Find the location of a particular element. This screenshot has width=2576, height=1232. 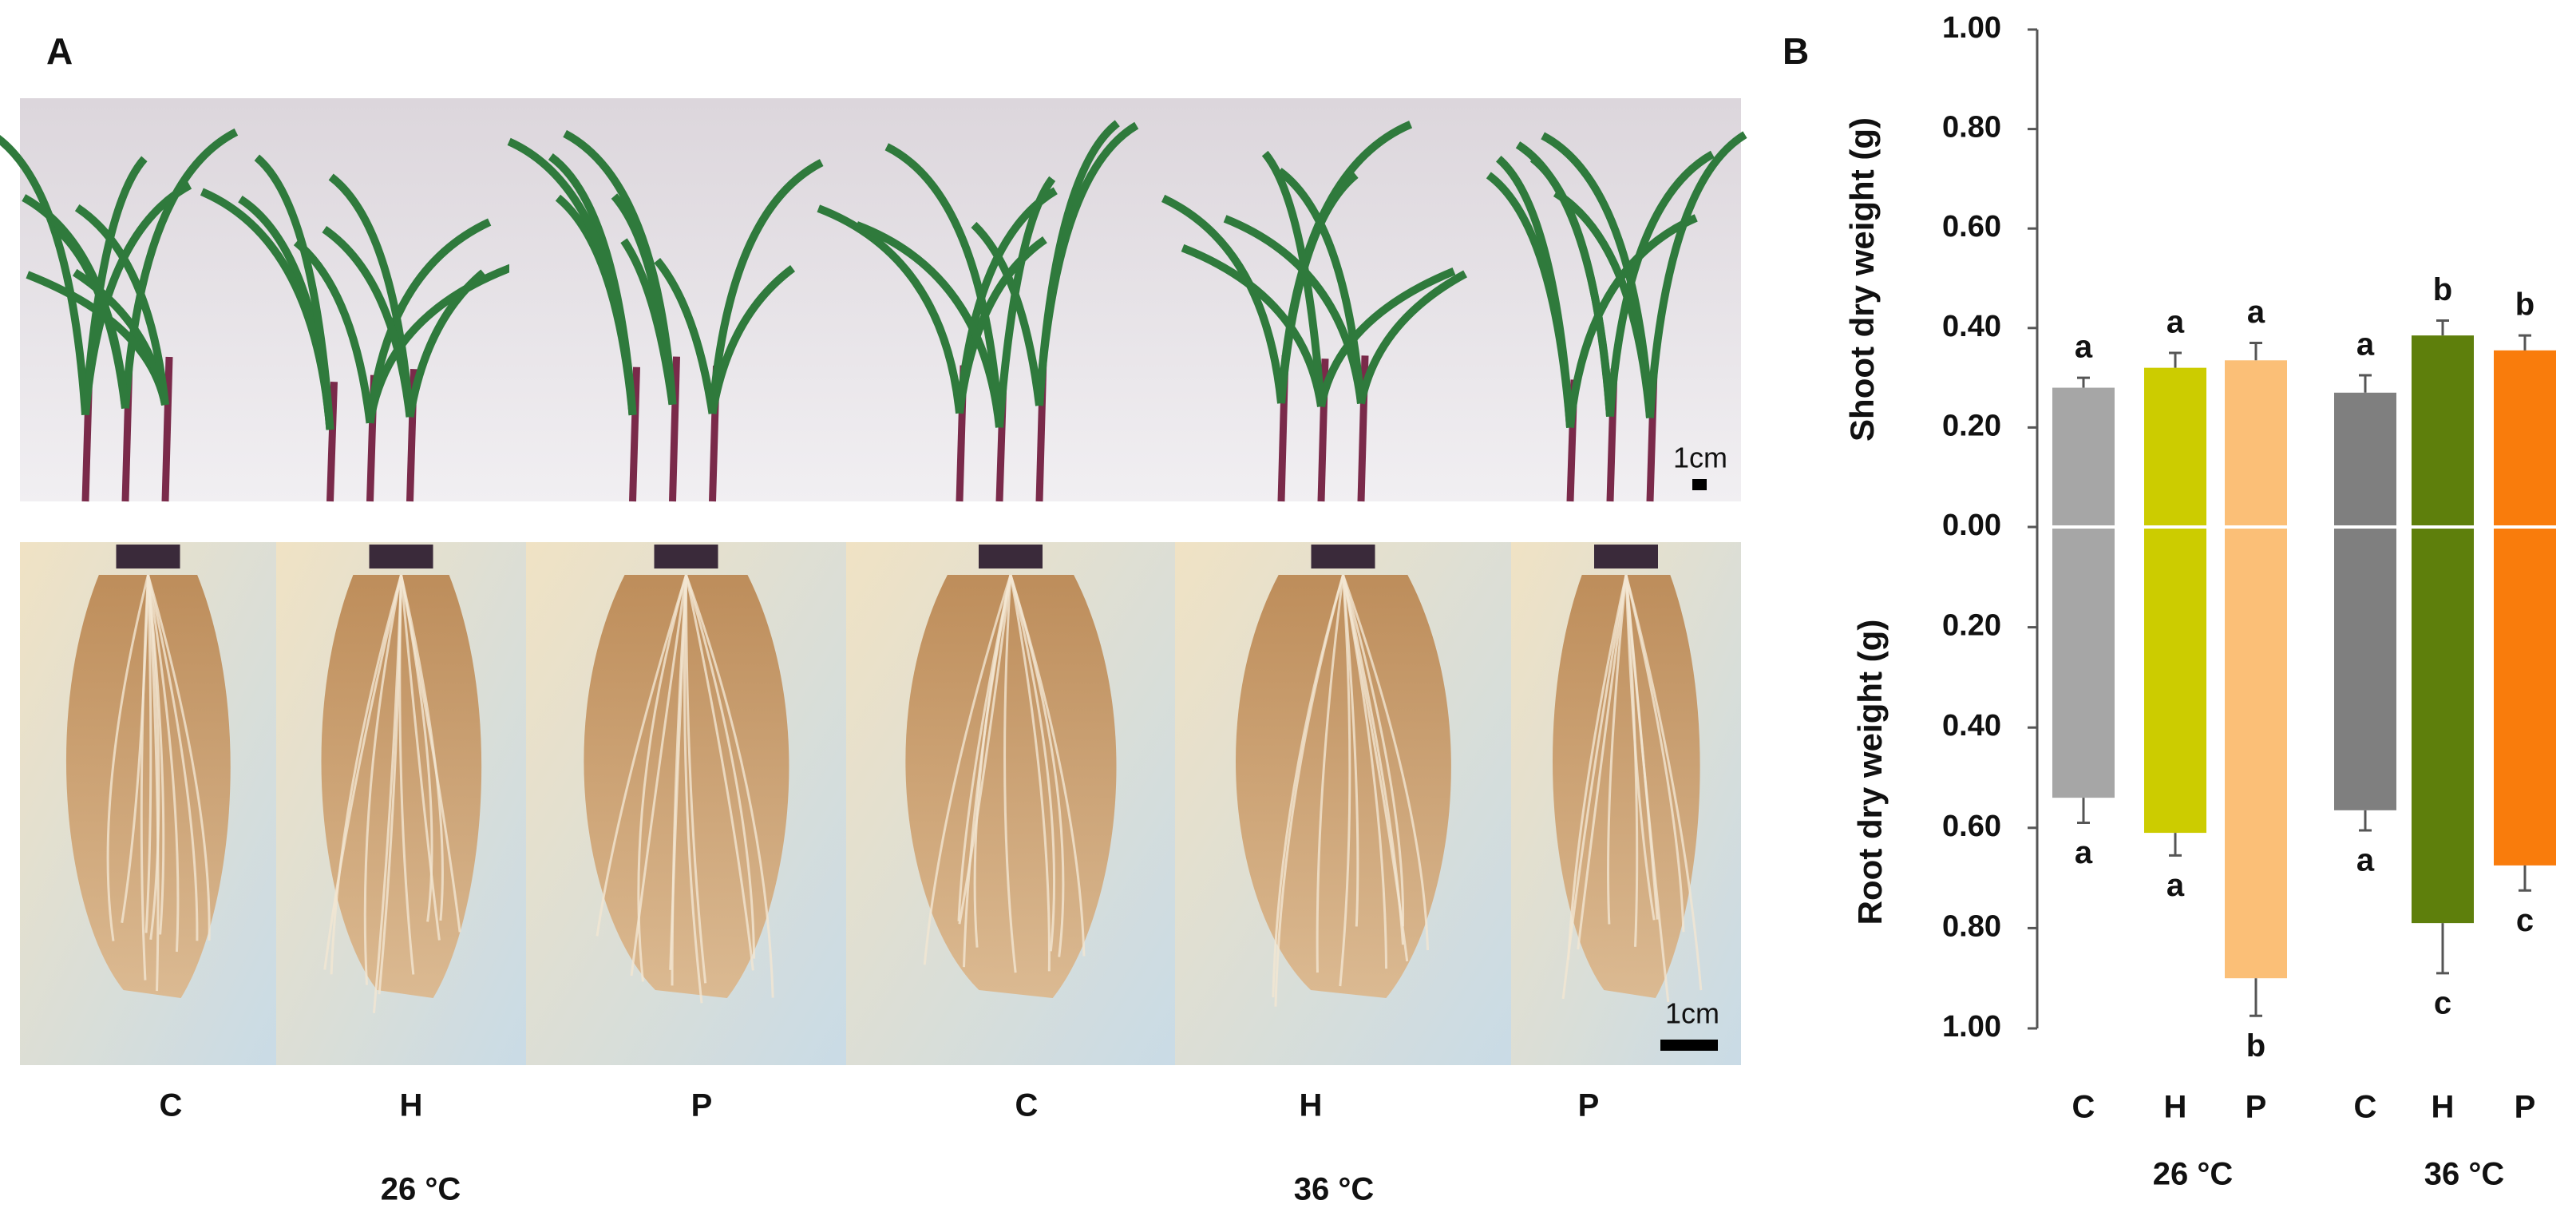

panel-label: A is located at coordinates (60, 51).